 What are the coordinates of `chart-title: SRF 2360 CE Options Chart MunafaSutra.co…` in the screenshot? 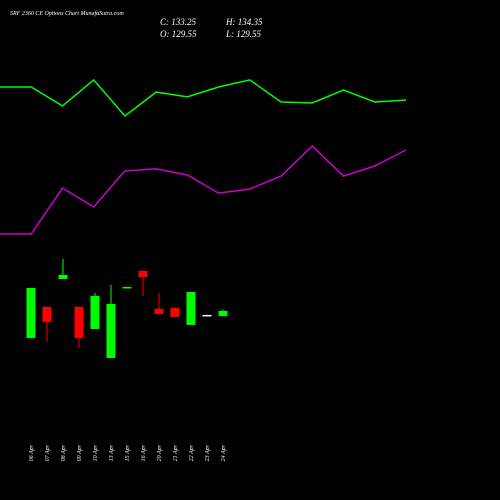 It's located at (67, 13).